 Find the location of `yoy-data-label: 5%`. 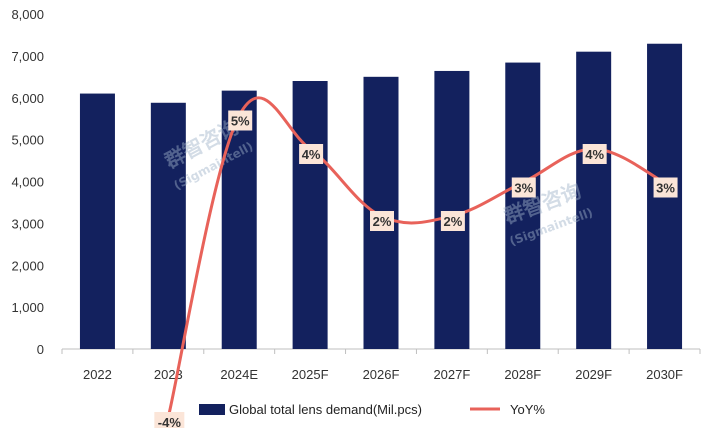

yoy-data-label: 5% is located at coordinates (240, 121).